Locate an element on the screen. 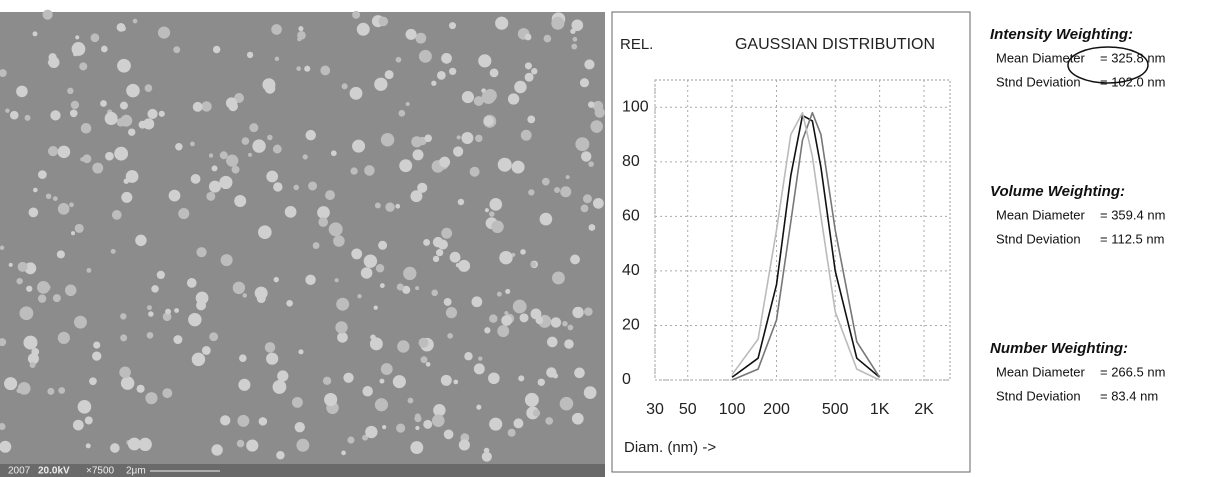 Image resolution: width=1214 pixels, height=477 pixels. x-tick-label: 1K is located at coordinates (880, 409).